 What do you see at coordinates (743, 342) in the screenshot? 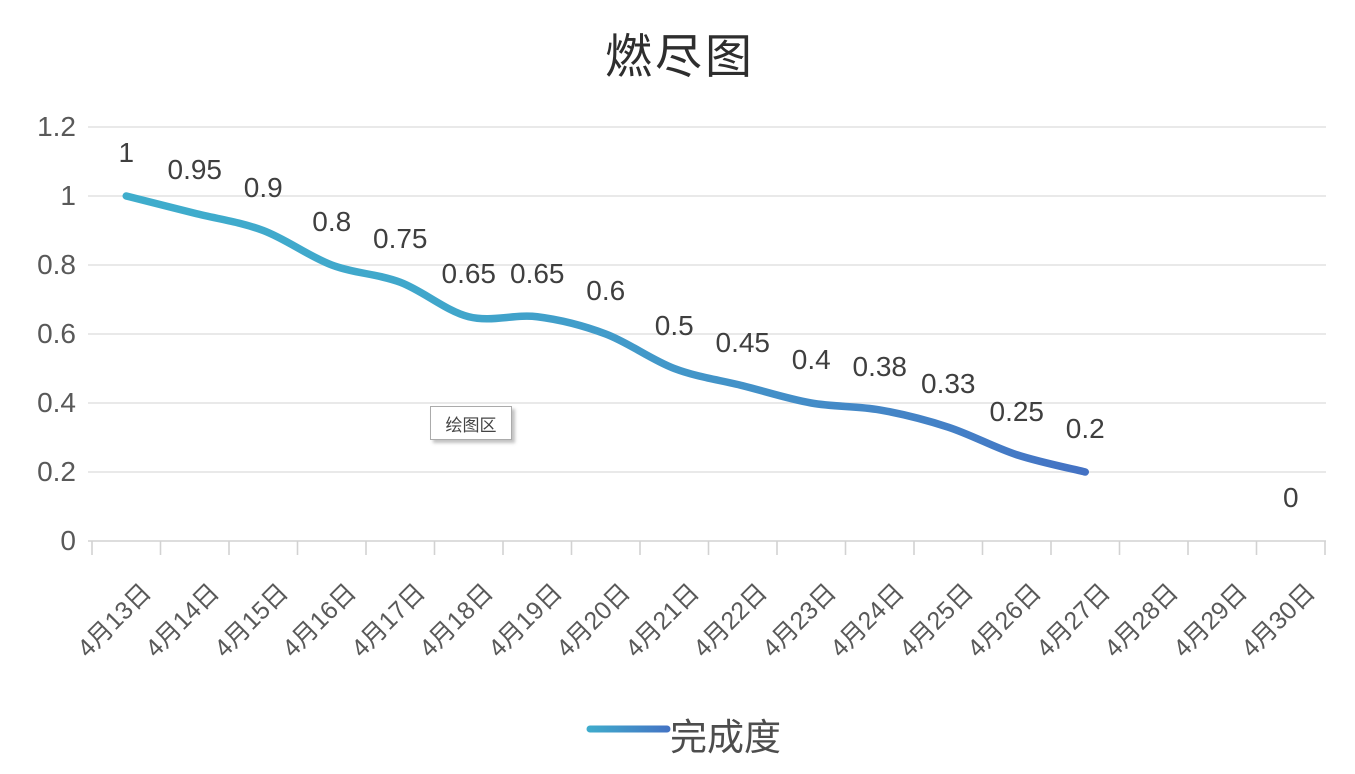
I see `data-label: 0.45` at bounding box center [743, 342].